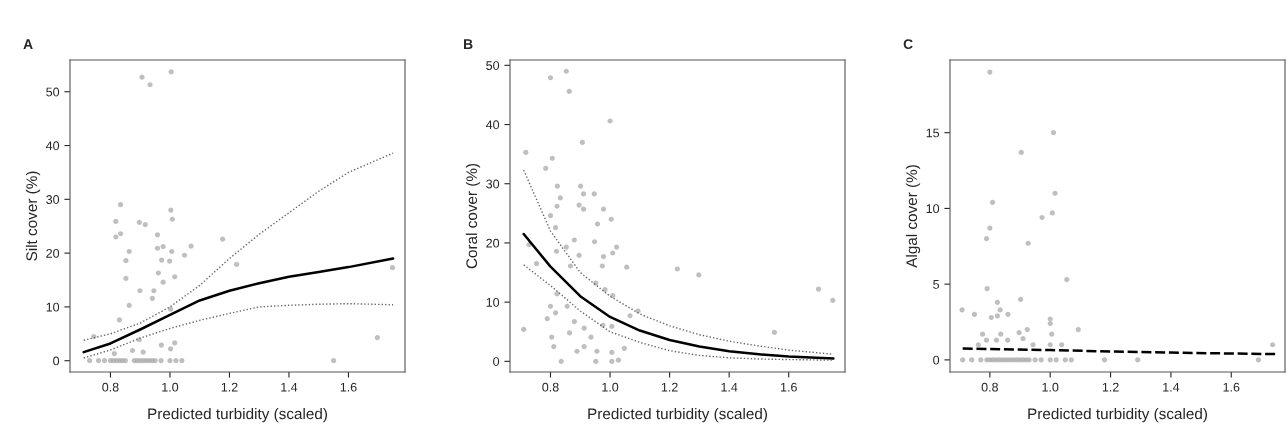 The height and width of the screenshot is (432, 1288). What do you see at coordinates (933, 133) in the screenshot?
I see `y-tick-label: 15` at bounding box center [933, 133].